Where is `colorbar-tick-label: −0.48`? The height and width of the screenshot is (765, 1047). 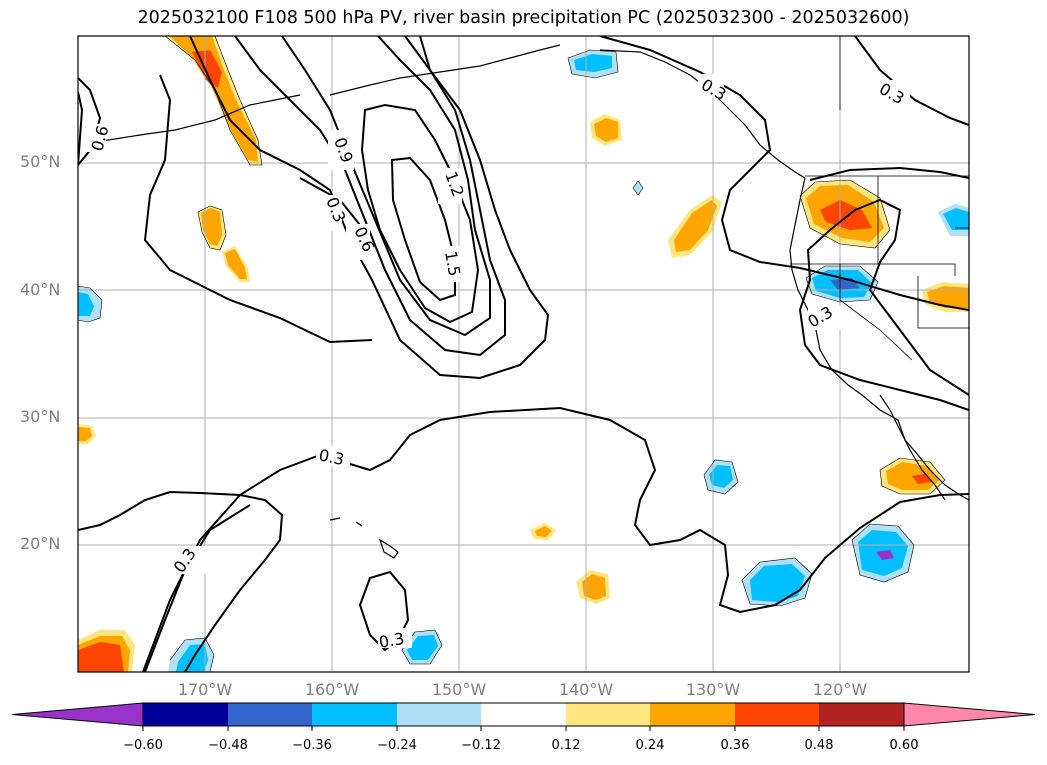 colorbar-tick-label: −0.48 is located at coordinates (228, 745).